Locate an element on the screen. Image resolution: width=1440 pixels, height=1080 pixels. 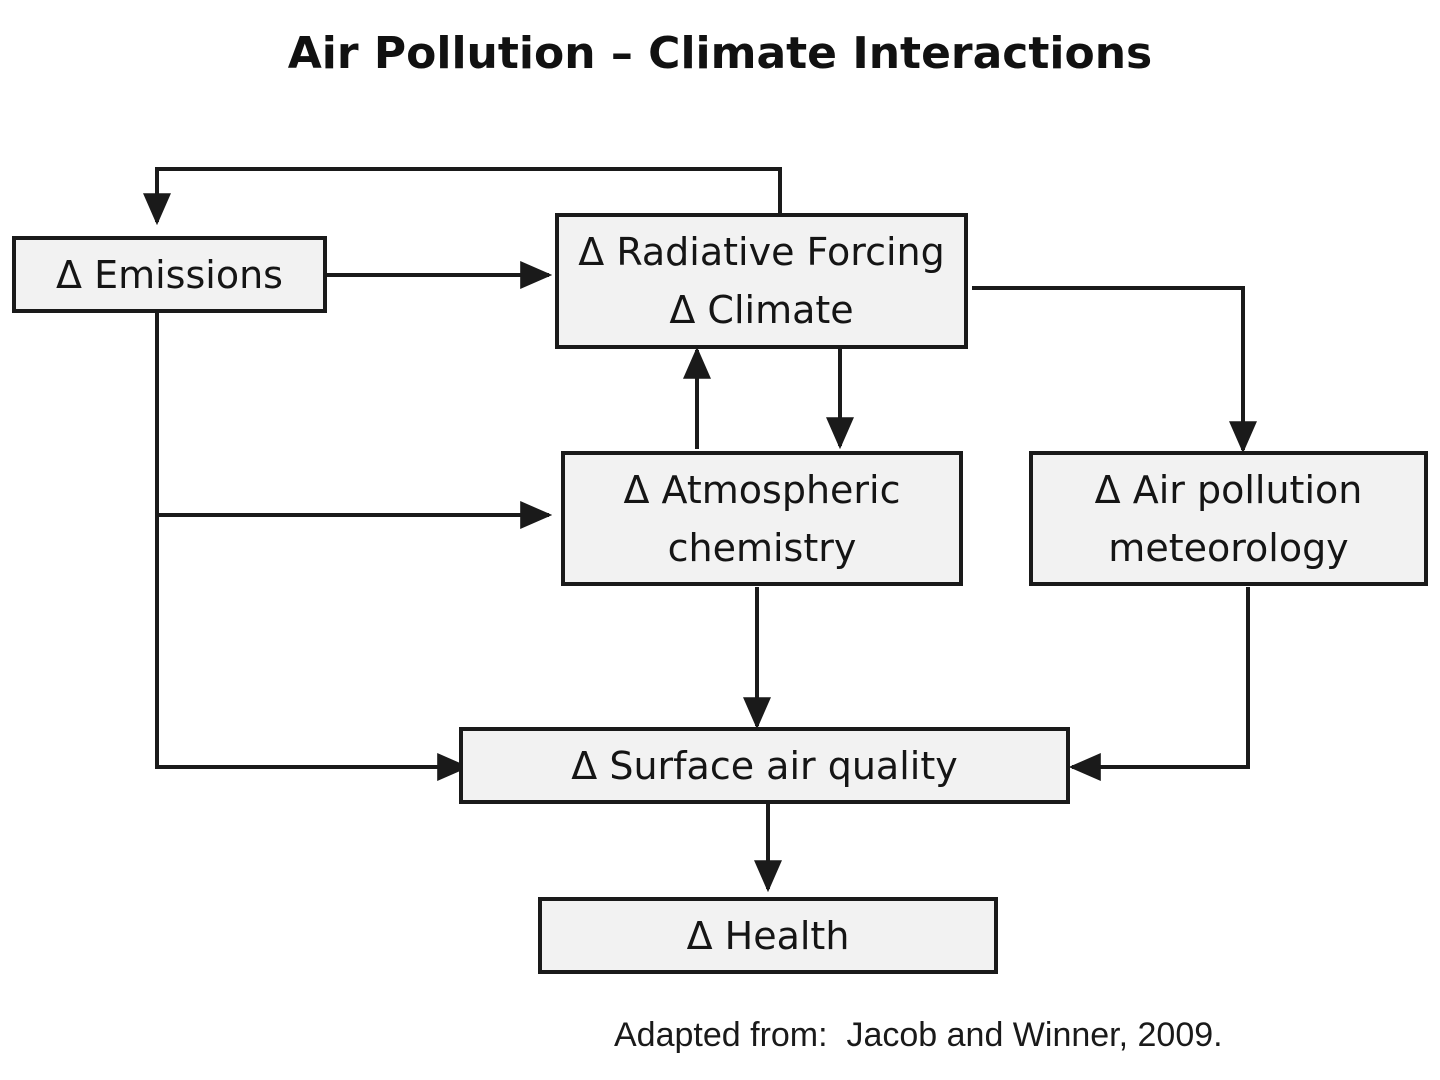
atmospheric-chemistry-label-line1: Δ Atmospheric is located at coordinates (762, 489).